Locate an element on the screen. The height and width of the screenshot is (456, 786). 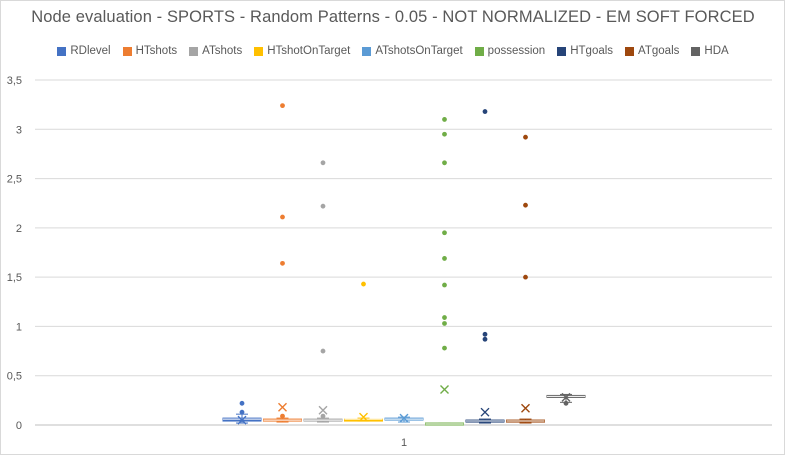
x-tick-label: 1 is located at coordinates (404, 443).